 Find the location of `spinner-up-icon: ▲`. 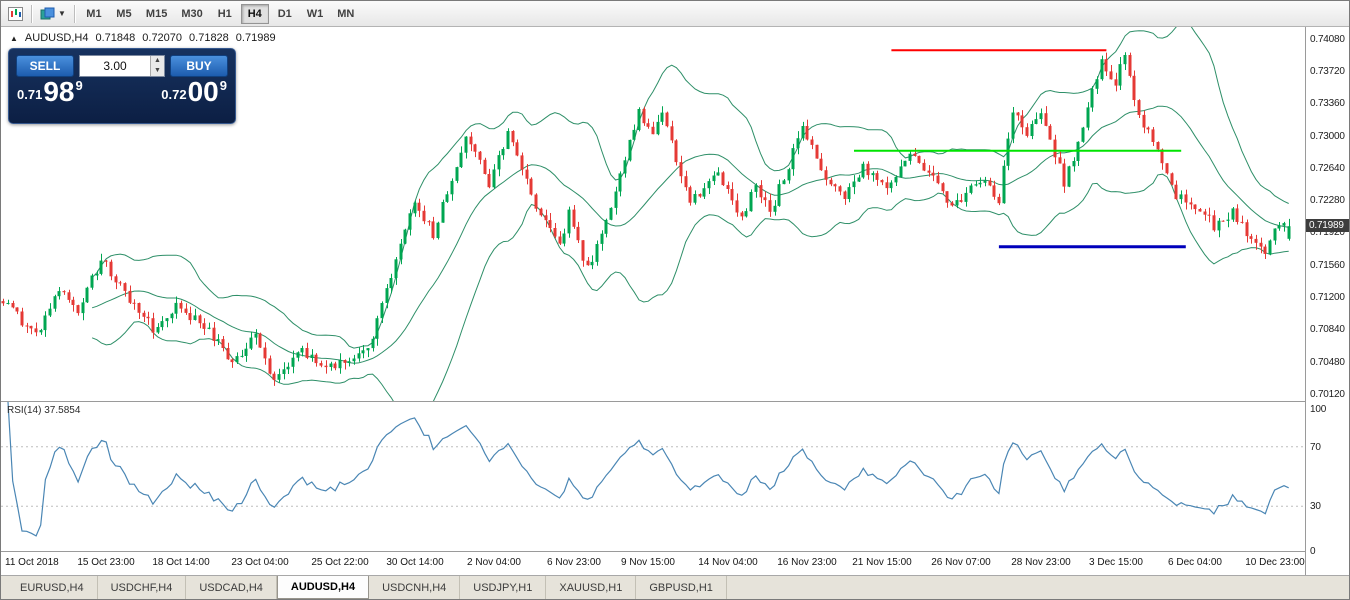

spinner-up-icon: ▲ is located at coordinates (157, 60).